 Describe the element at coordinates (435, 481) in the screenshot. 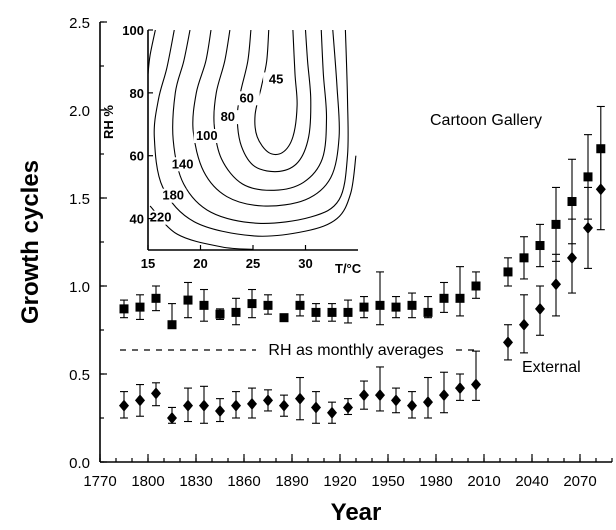

I see `main-x-tick-label: 1980` at that location.